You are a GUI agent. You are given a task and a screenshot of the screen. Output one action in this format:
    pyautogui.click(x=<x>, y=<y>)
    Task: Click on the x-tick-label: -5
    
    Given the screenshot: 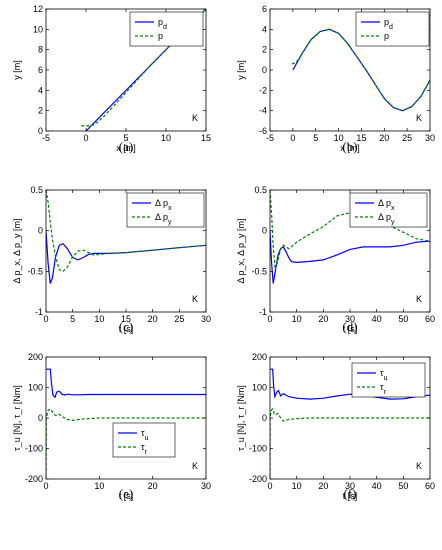 What is the action you would take?
    pyautogui.click(x=46, y=138)
    